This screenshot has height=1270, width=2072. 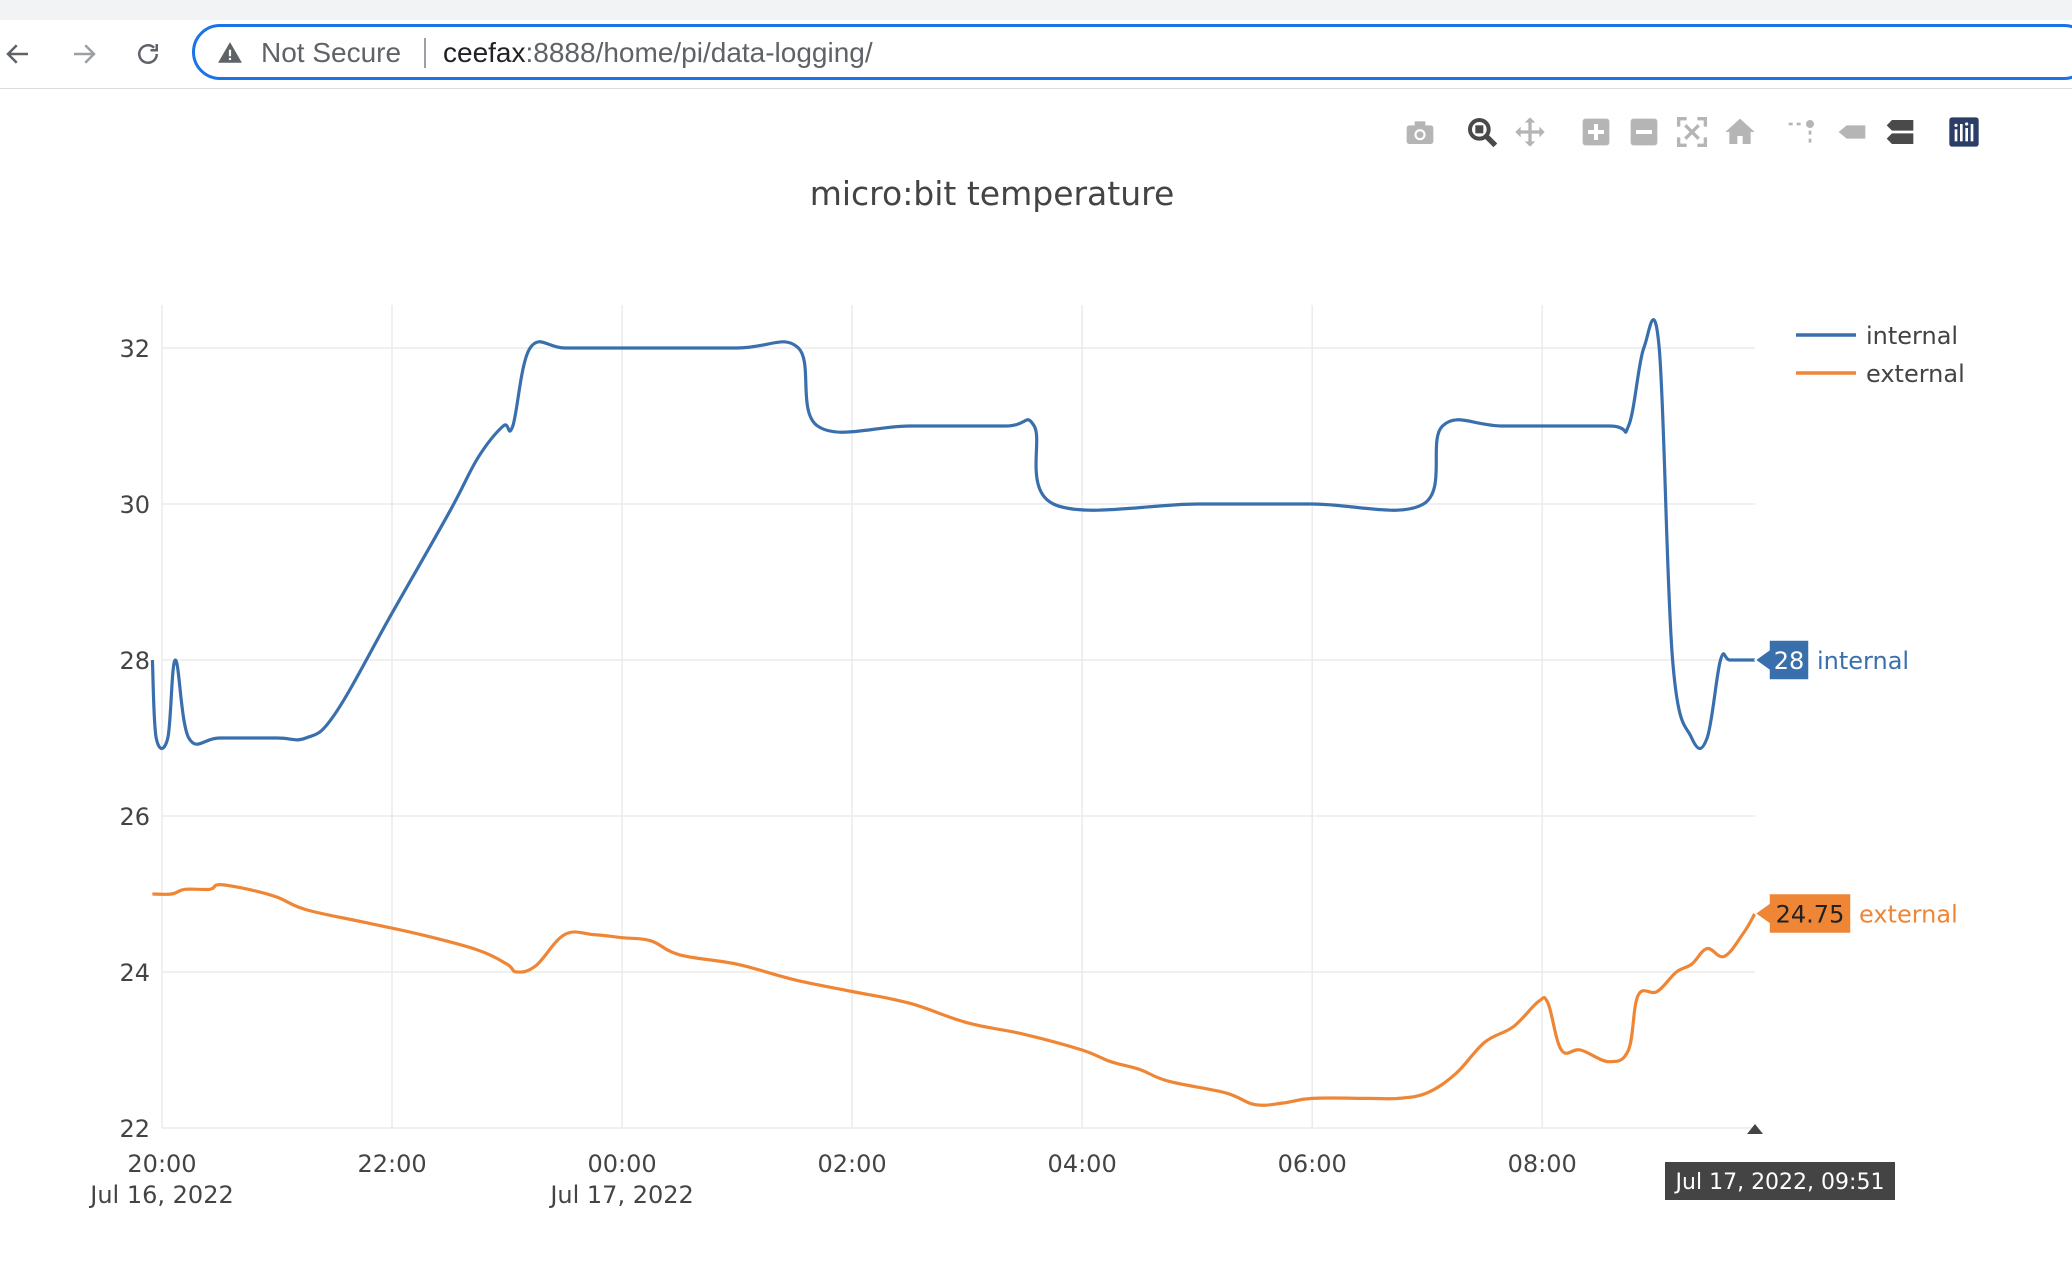 I want to click on security-label: Not Secure, so click(x=331, y=52).